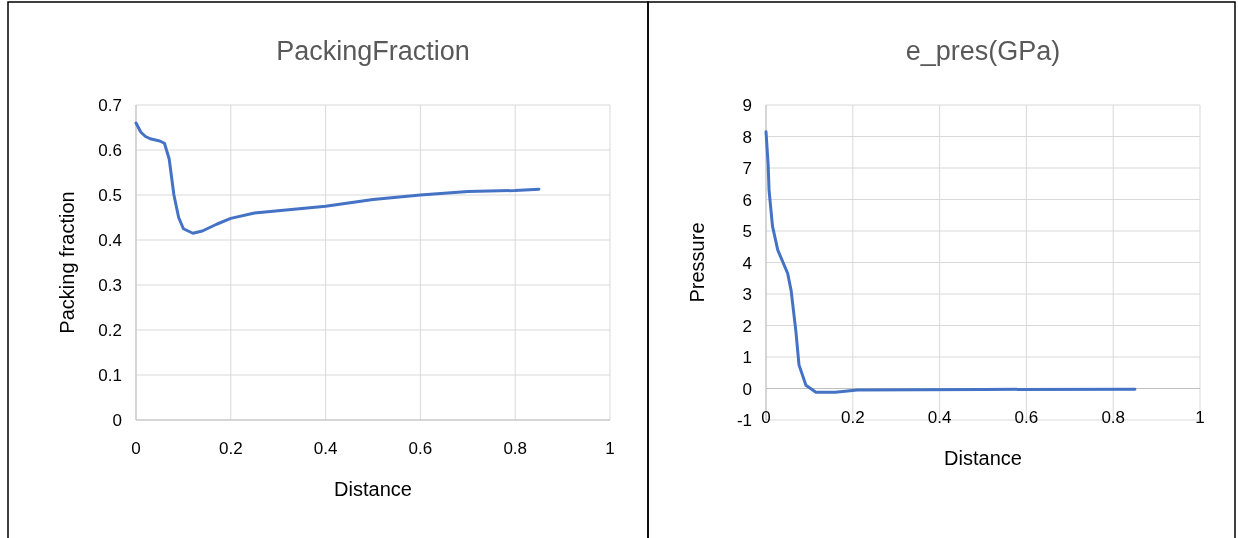 Image resolution: width=1238 pixels, height=538 pixels. Describe the element at coordinates (110, 150) in the screenshot. I see `y-tick-label: 0.6` at that location.